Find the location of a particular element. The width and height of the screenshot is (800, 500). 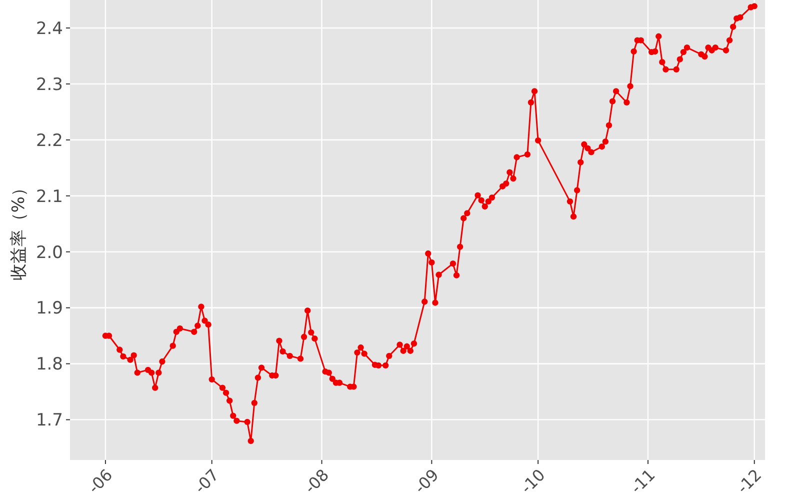

y-tick-label: 1.7 is located at coordinates (49, 420).